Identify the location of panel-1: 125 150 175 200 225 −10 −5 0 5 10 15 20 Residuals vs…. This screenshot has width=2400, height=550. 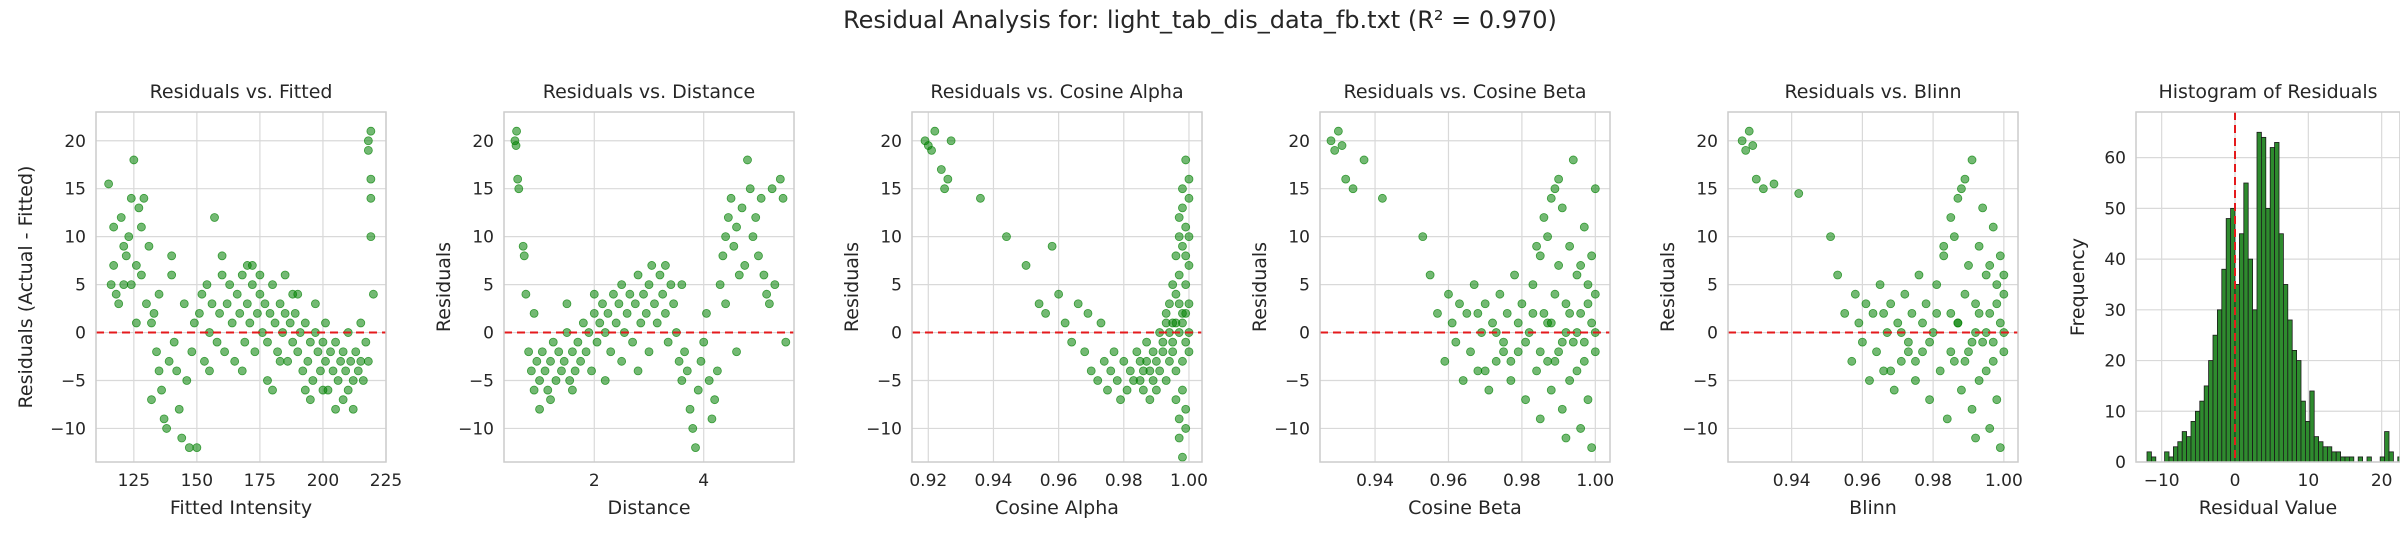
(208, 300).